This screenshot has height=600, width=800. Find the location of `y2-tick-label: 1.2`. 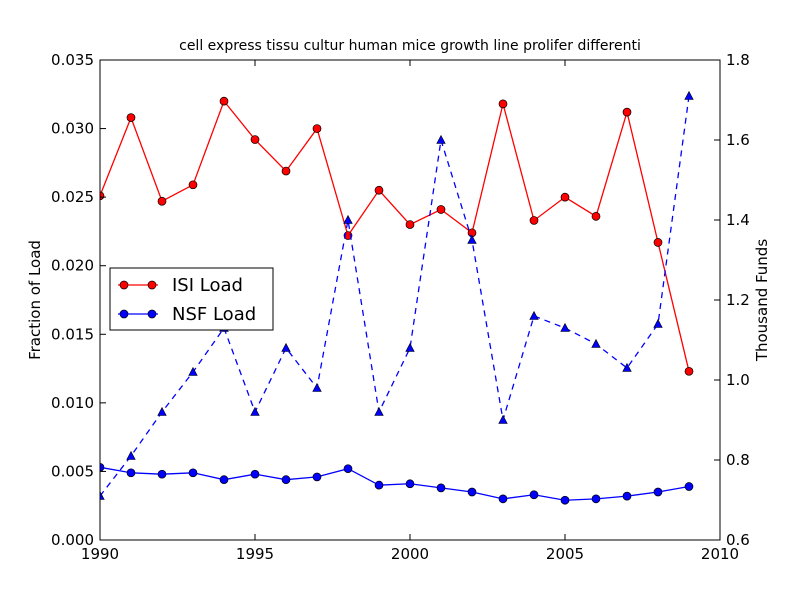

y2-tick-label: 1.2 is located at coordinates (738, 300).